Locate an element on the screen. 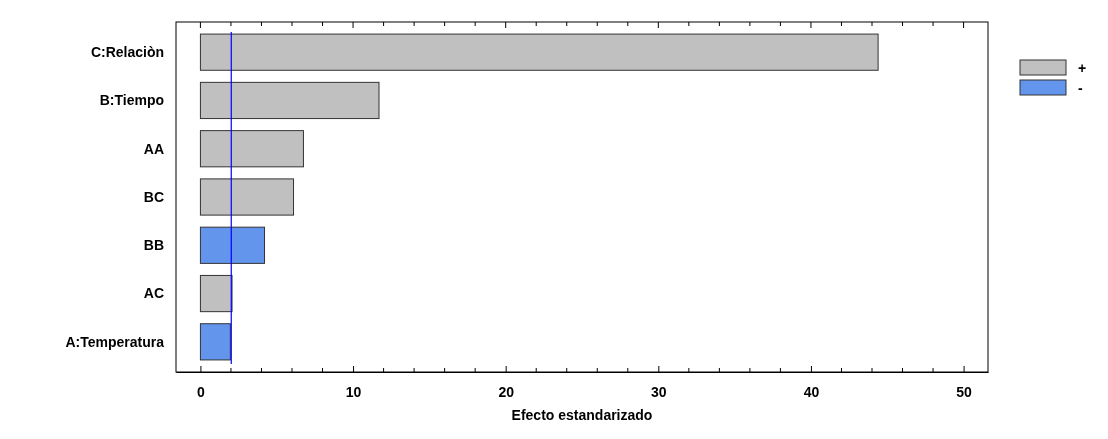 Image resolution: width=1108 pixels, height=439 pixels. x-tick-label: 10 is located at coordinates (353, 392).